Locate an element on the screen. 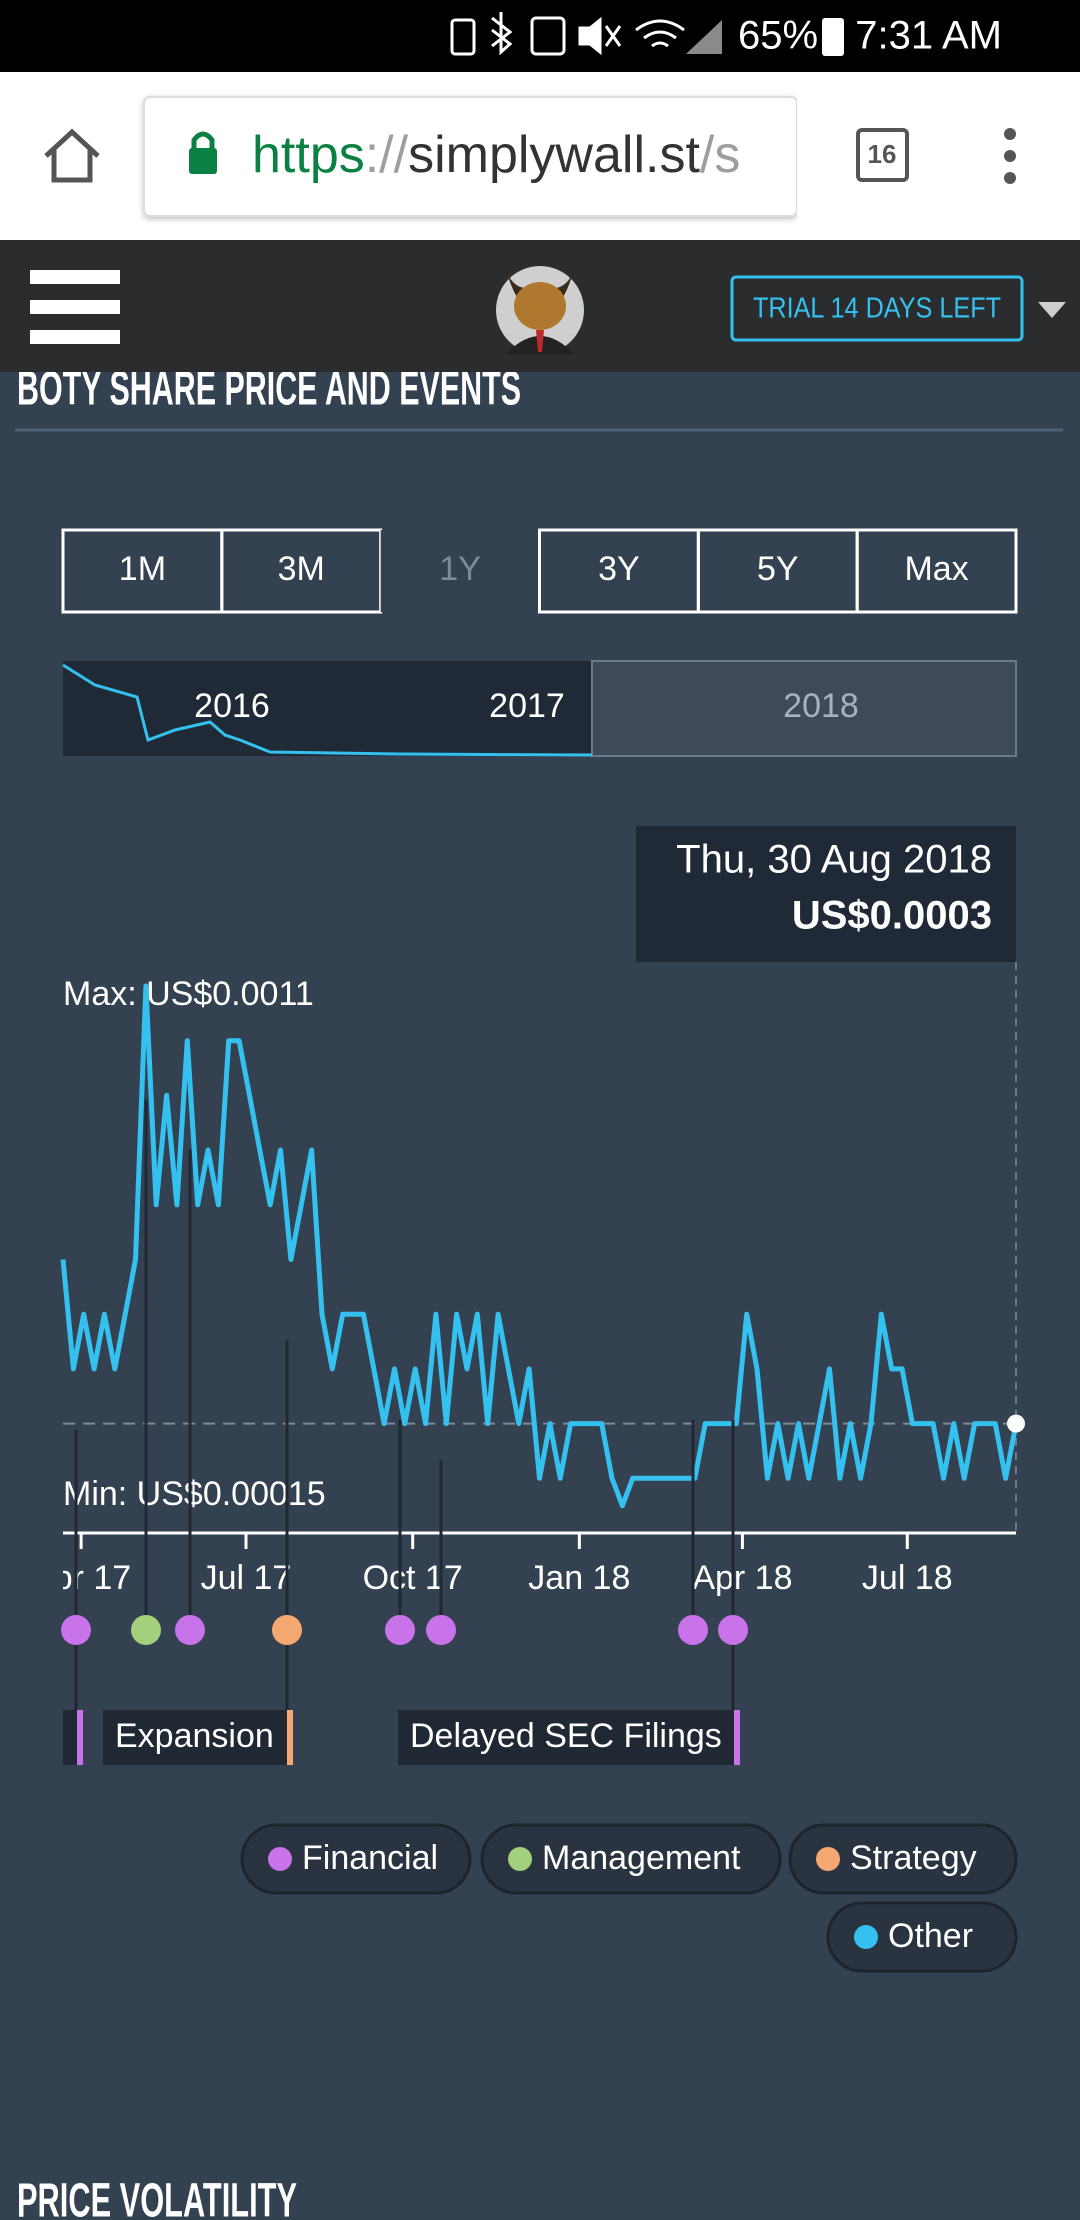 The width and height of the screenshot is (1080, 2220). event-label: Delayed SEC Filings is located at coordinates (566, 1736).